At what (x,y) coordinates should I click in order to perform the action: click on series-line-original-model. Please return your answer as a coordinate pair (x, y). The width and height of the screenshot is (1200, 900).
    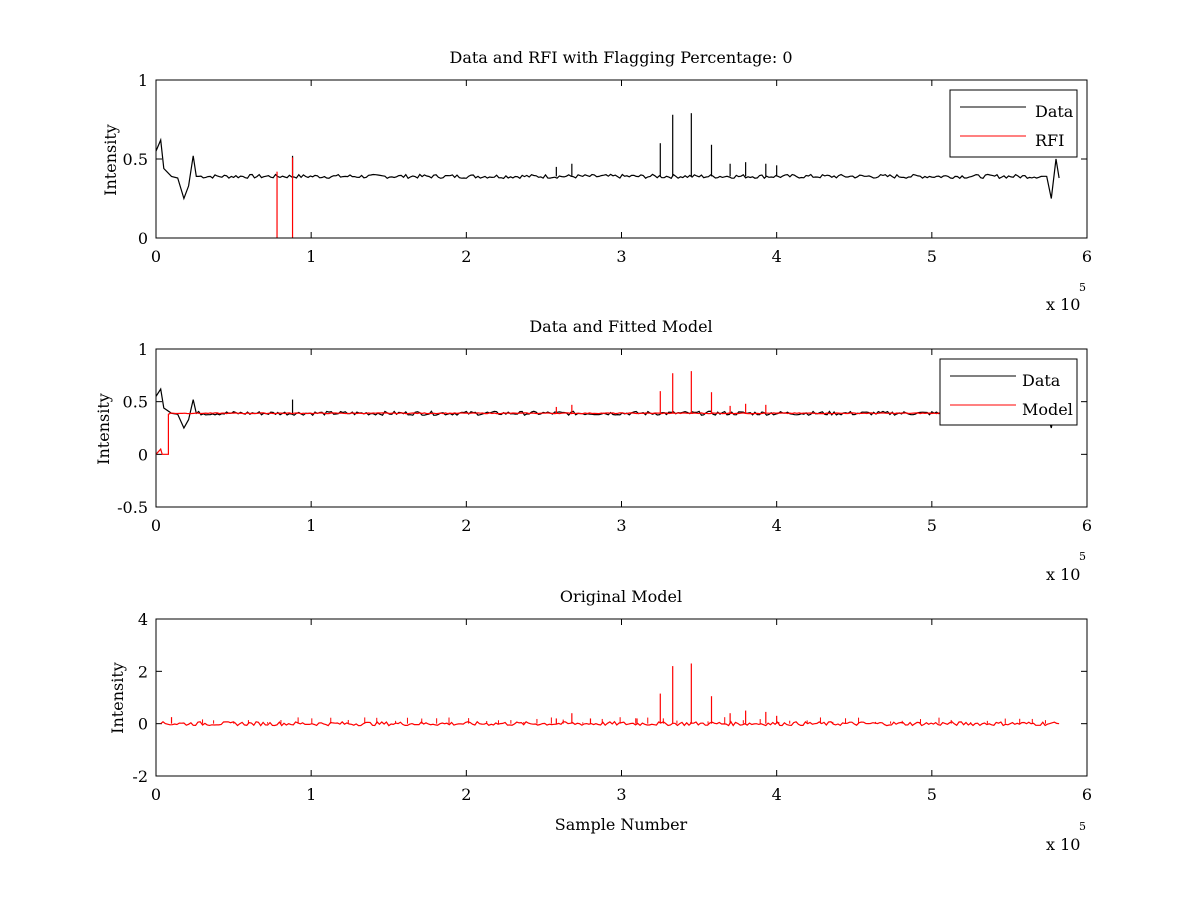
    Looking at the image, I should click on (610, 723).